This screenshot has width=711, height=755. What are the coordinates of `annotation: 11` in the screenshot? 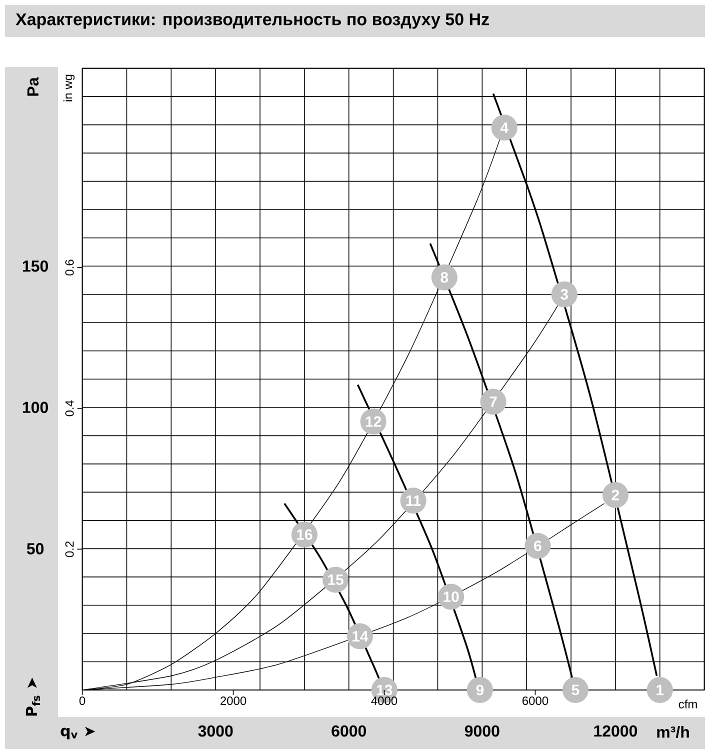 It's located at (413, 501).